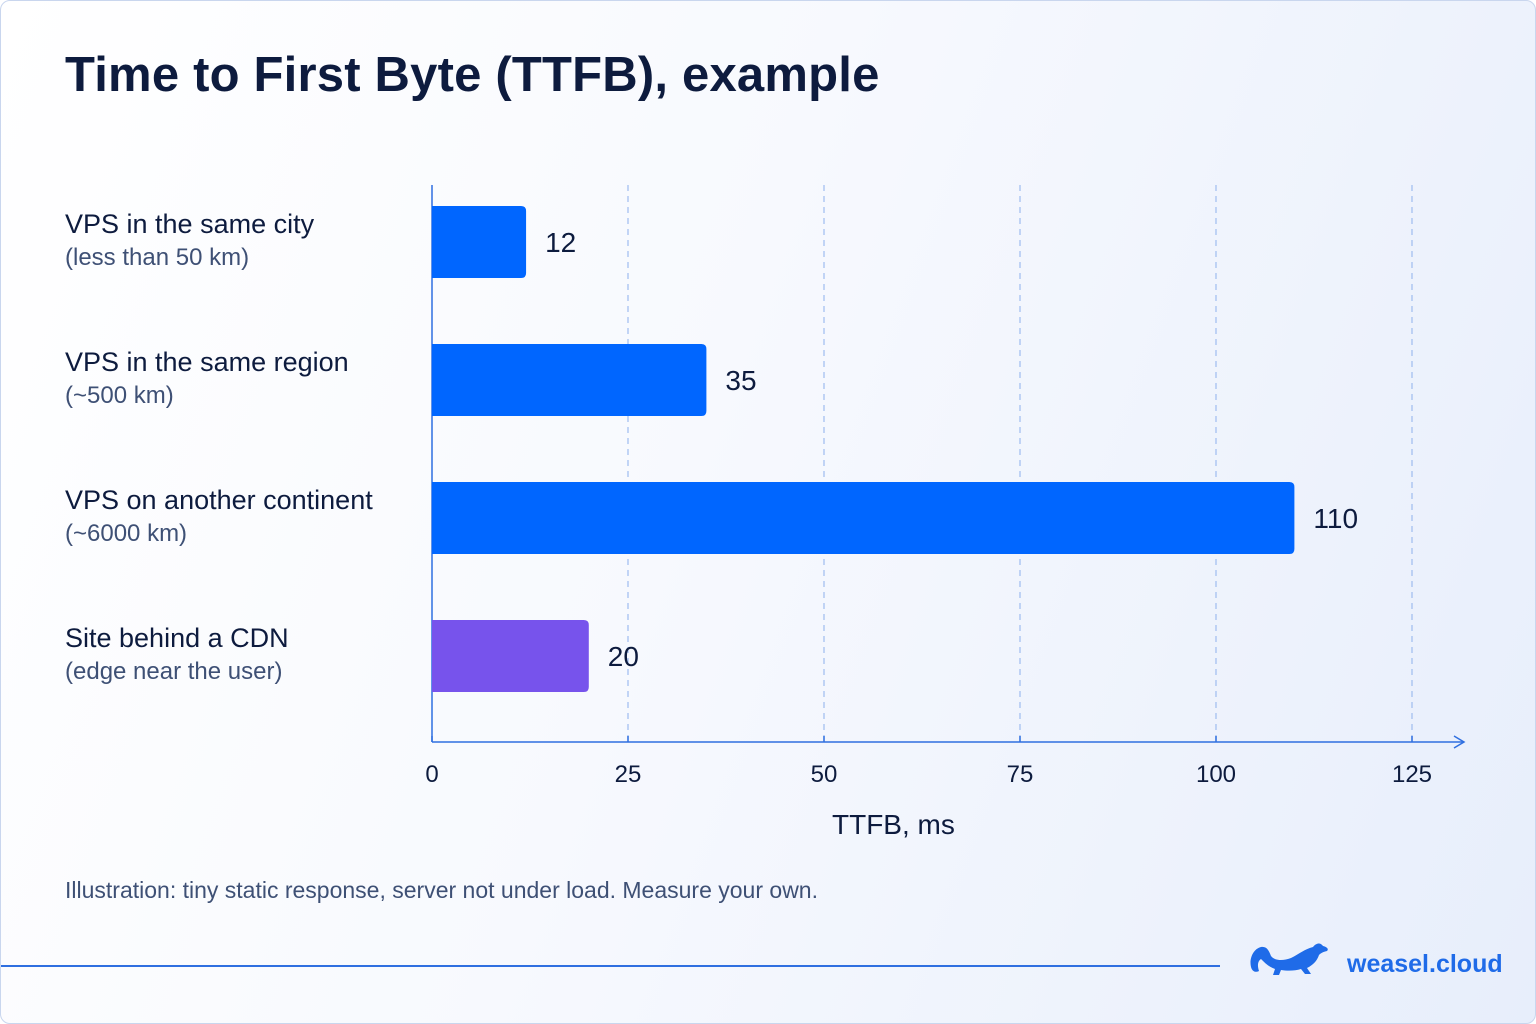 This screenshot has width=1536, height=1024. I want to click on value-label-3: 110, so click(1335, 518).